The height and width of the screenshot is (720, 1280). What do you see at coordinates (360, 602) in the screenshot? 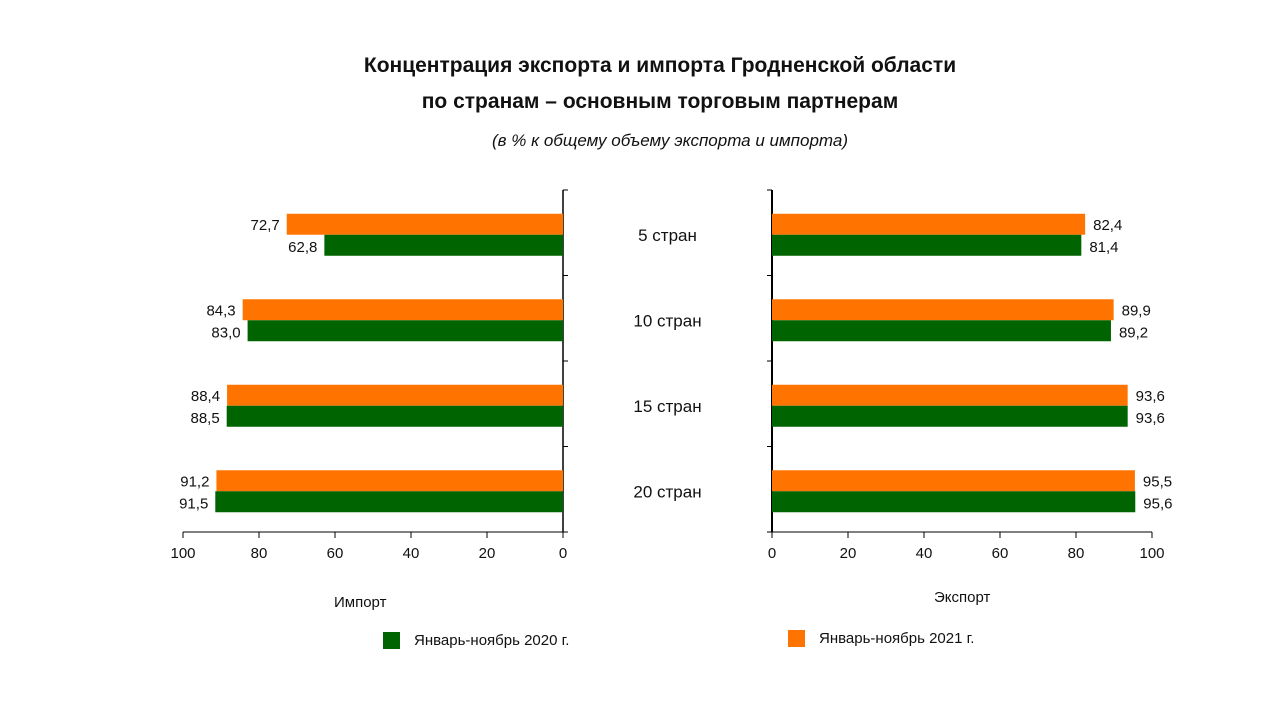
I see `import-axis-title: Импорт` at bounding box center [360, 602].